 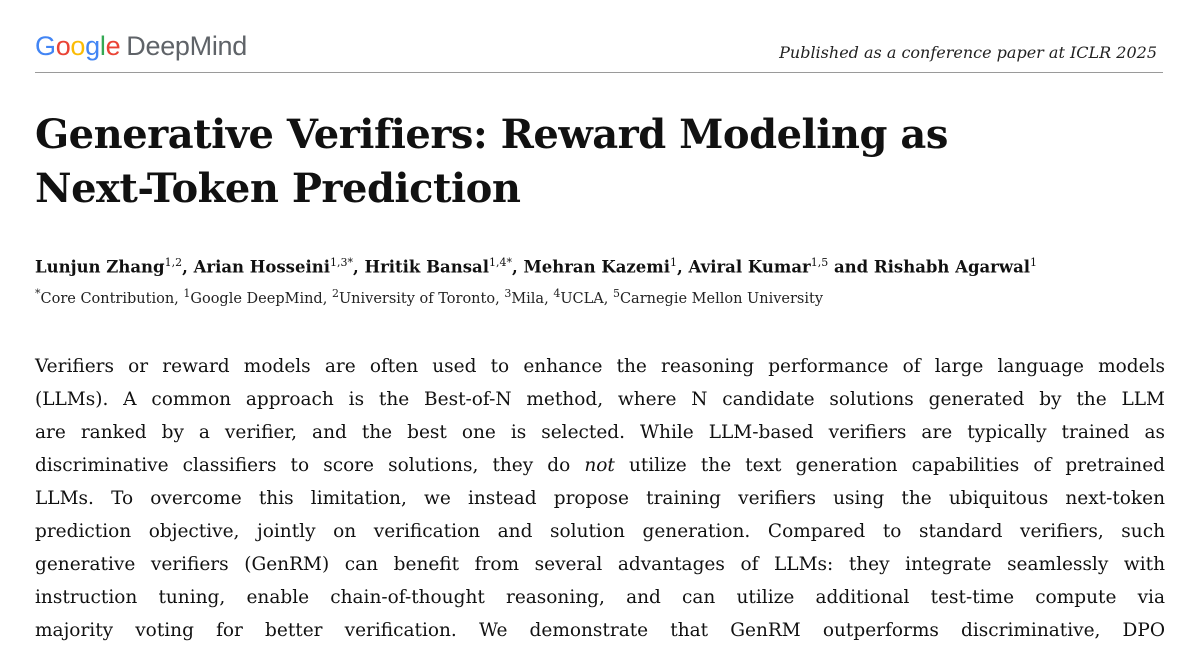 What do you see at coordinates (261, 267) in the screenshot?
I see `author-name: Arian Hosseini` at bounding box center [261, 267].